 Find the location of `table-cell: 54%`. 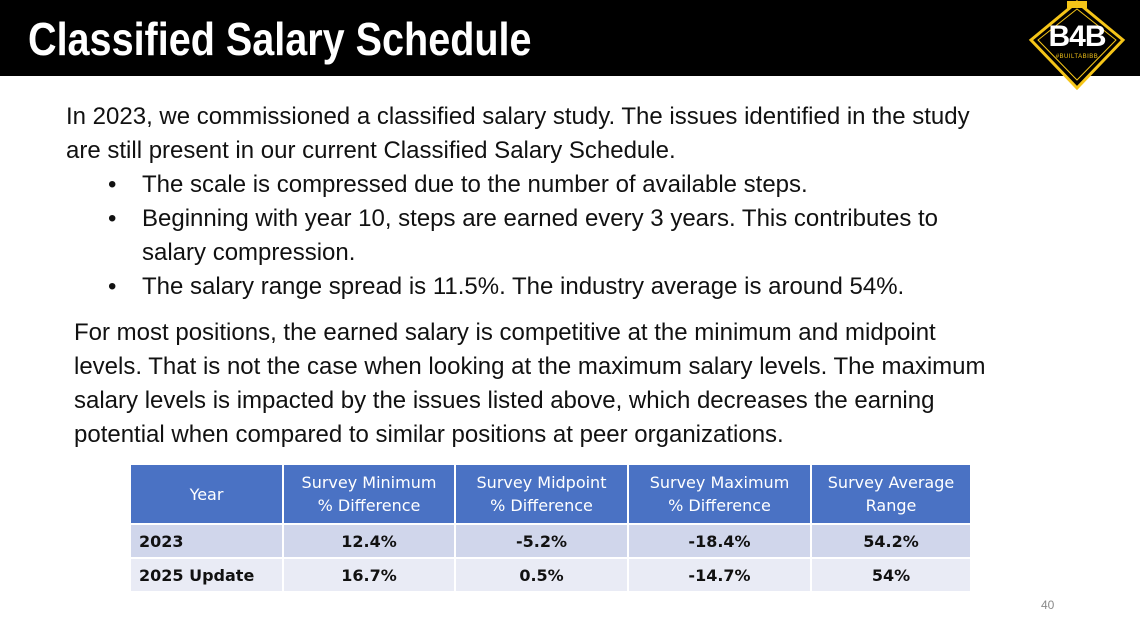

table-cell: 54% is located at coordinates (891, 575).